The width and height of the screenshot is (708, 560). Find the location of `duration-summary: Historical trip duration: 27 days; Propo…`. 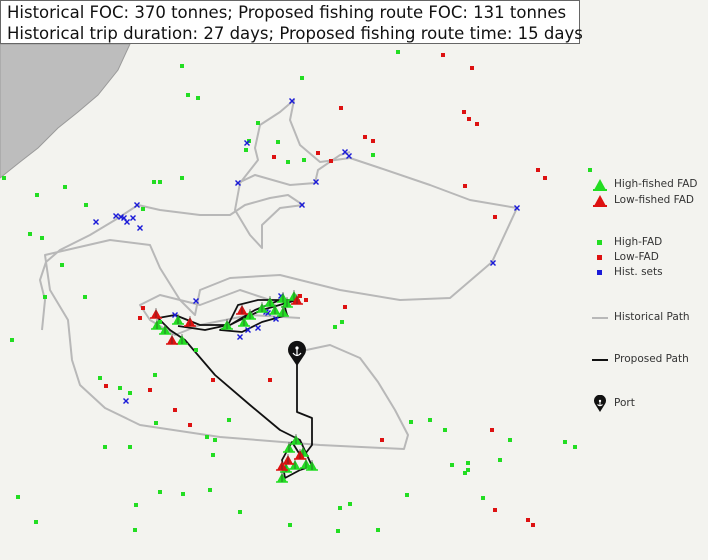

duration-summary: Historical trip duration: 27 days; Propo… is located at coordinates (295, 33).